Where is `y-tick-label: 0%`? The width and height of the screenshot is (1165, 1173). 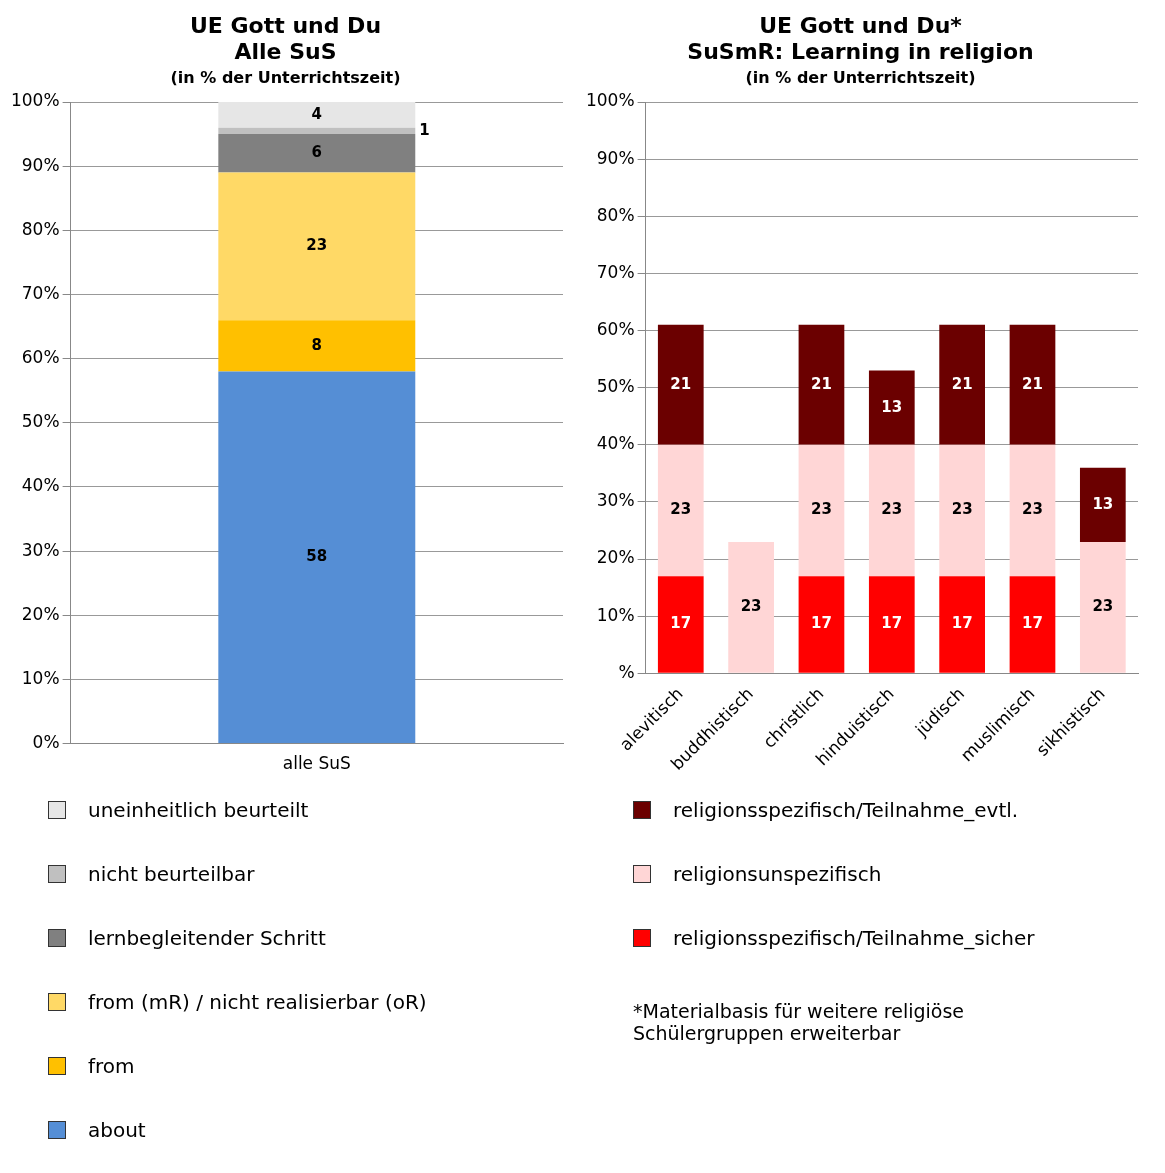
y-tick-label: 0% is located at coordinates (46, 742).